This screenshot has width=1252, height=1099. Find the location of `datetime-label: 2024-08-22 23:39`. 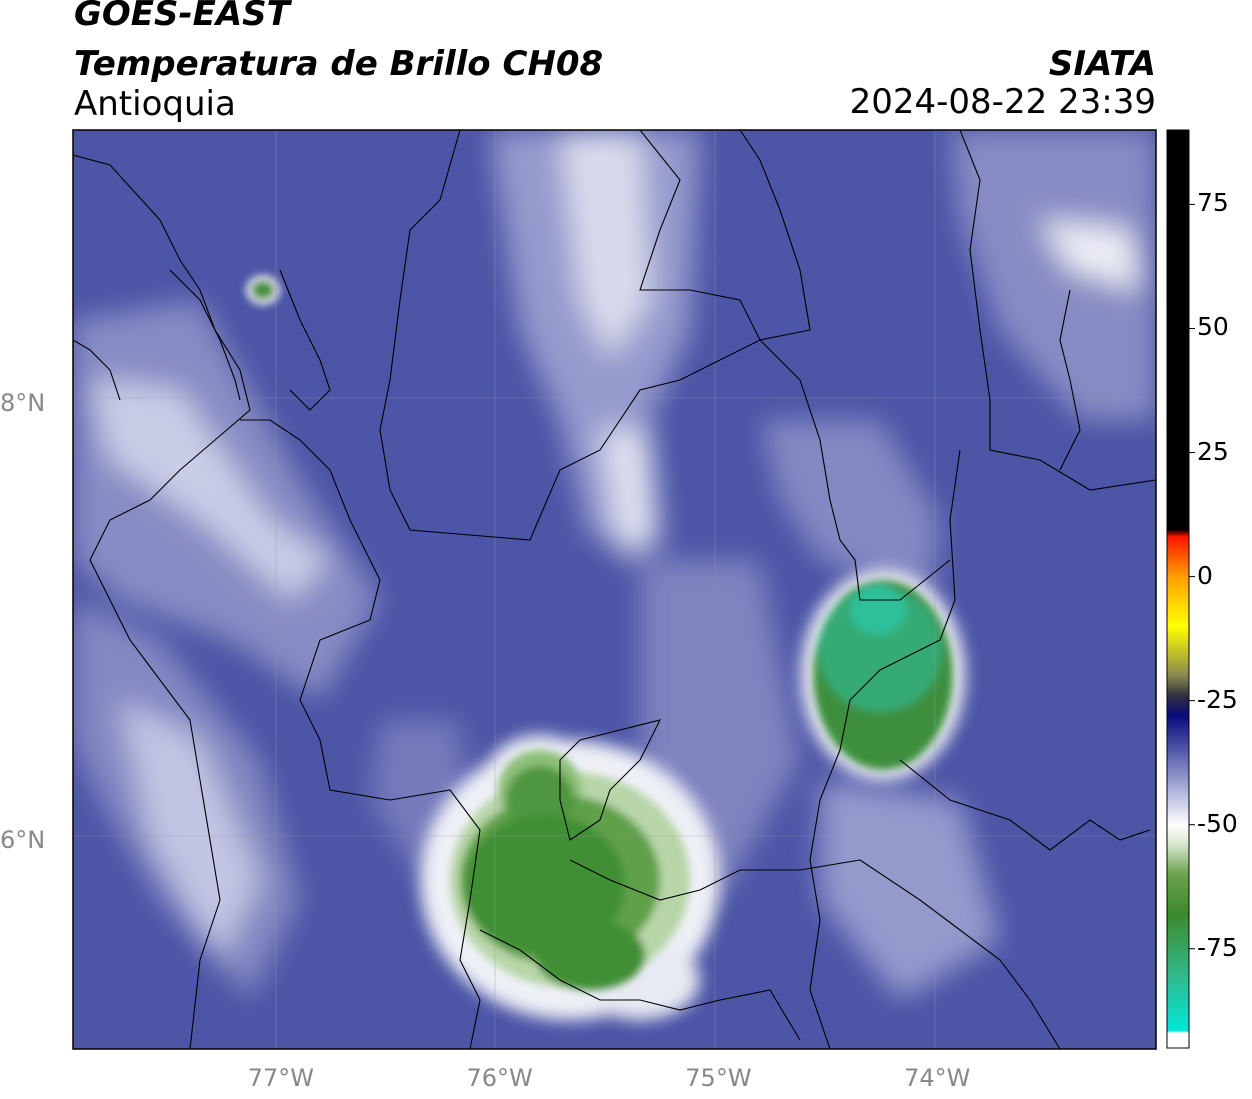

datetime-label: 2024-08-22 23:39 is located at coordinates (1002, 102).